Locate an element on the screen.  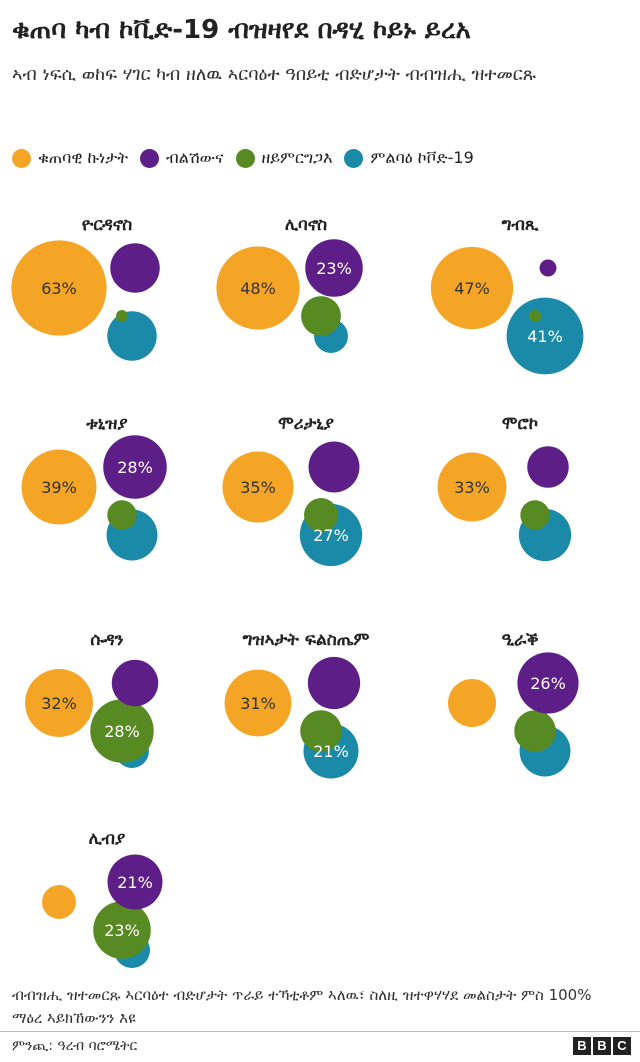
country-panel: ግዝኣታት ፍልስጤም 21% 31% is located at coordinates (297, 704).